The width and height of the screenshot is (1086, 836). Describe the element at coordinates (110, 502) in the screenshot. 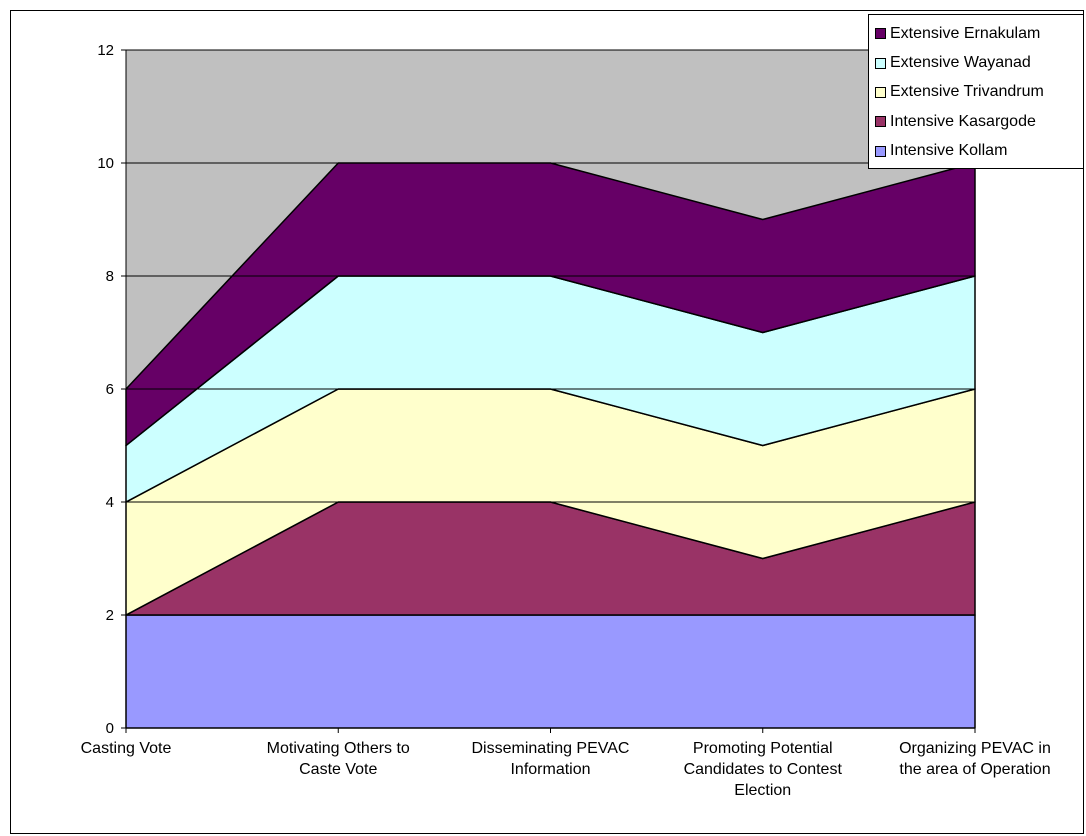

I see `y-tick-label: 4` at that location.